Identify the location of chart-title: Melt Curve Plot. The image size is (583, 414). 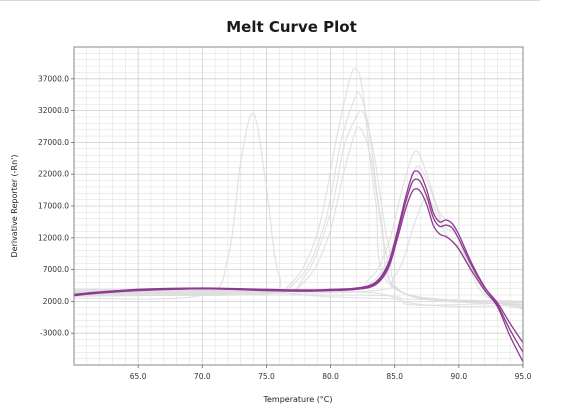
(291, 27).